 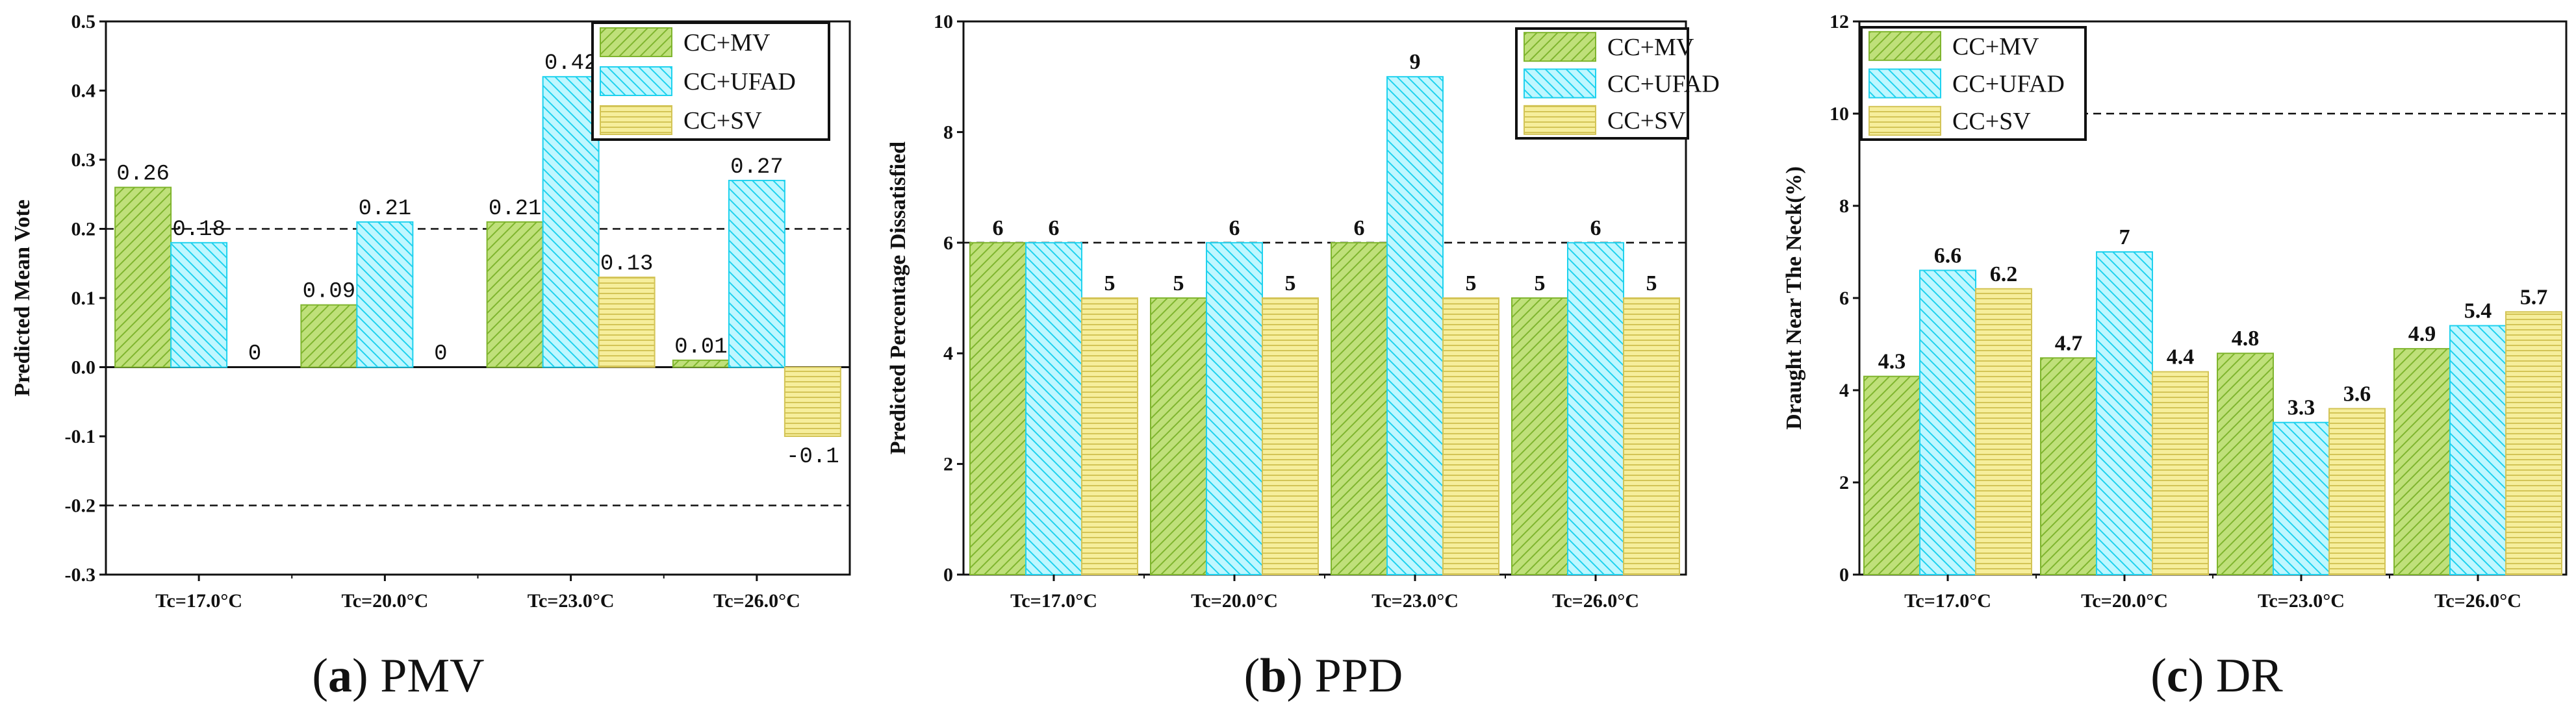 What do you see at coordinates (80, 437) in the screenshot?
I see `y-tick-label: -0.1` at bounding box center [80, 437].